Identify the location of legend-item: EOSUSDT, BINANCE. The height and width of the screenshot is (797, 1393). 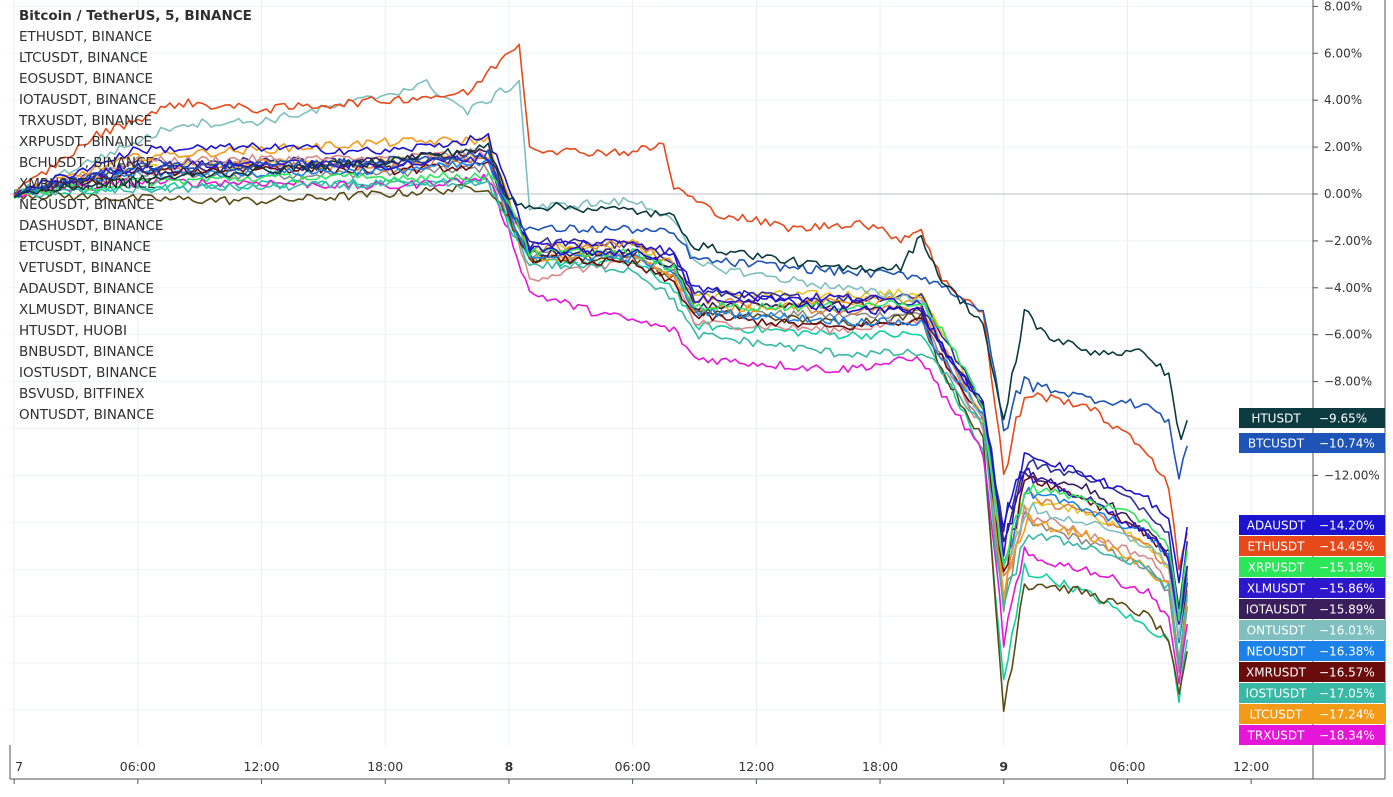
(86, 79).